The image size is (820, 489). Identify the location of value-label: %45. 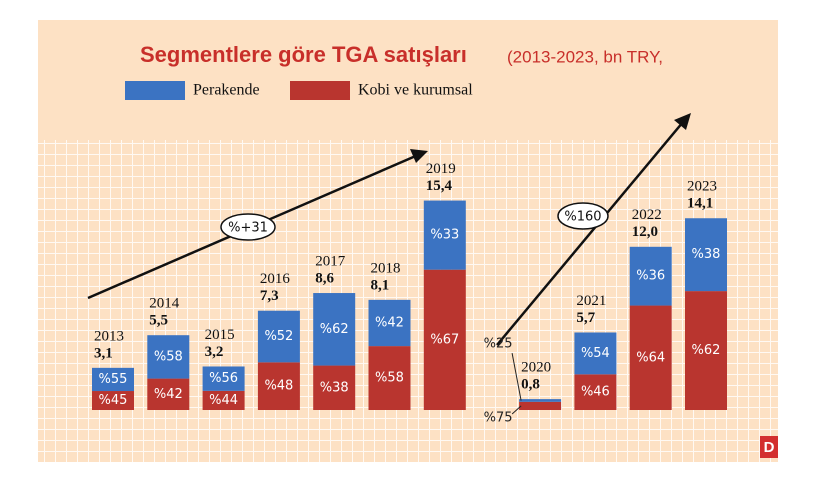
(113, 400).